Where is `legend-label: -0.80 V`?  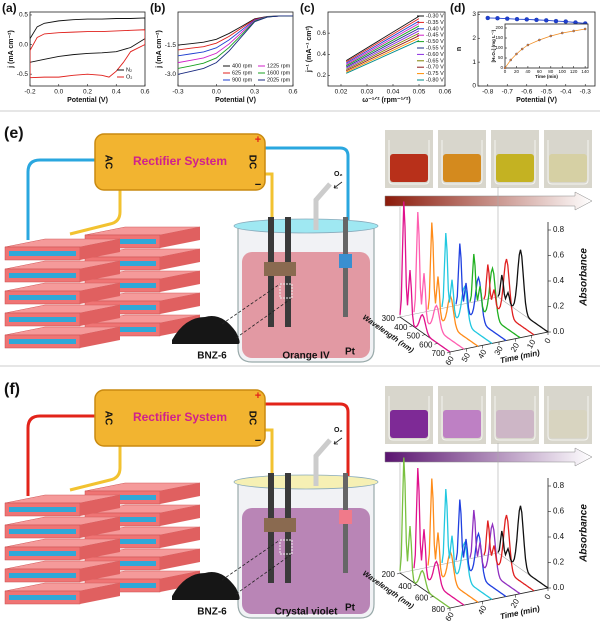
legend-label: -0.80 V is located at coordinates (435, 80).